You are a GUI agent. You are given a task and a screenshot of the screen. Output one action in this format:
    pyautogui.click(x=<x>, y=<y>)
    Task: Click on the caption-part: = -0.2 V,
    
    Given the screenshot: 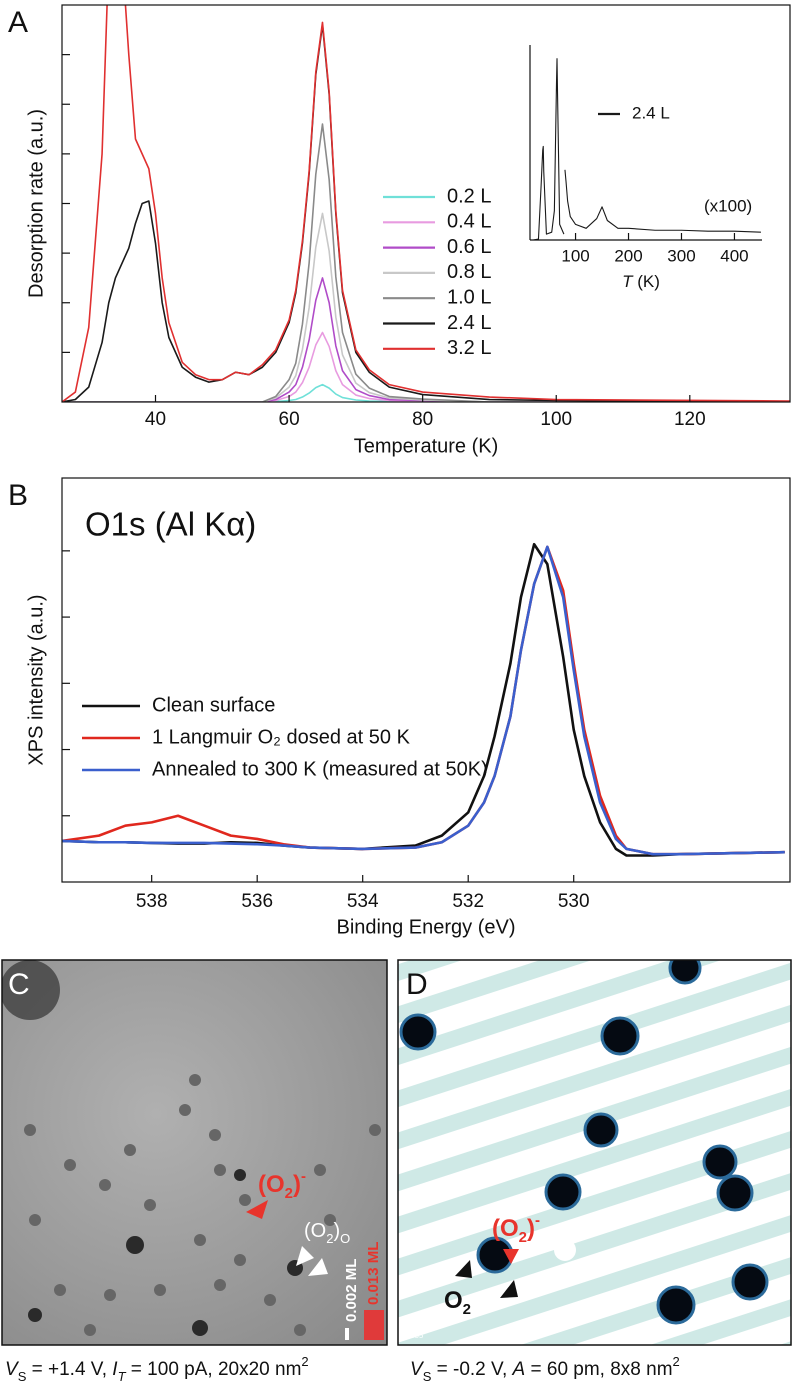 What is the action you would take?
    pyautogui.click(x=471, y=1369)
    